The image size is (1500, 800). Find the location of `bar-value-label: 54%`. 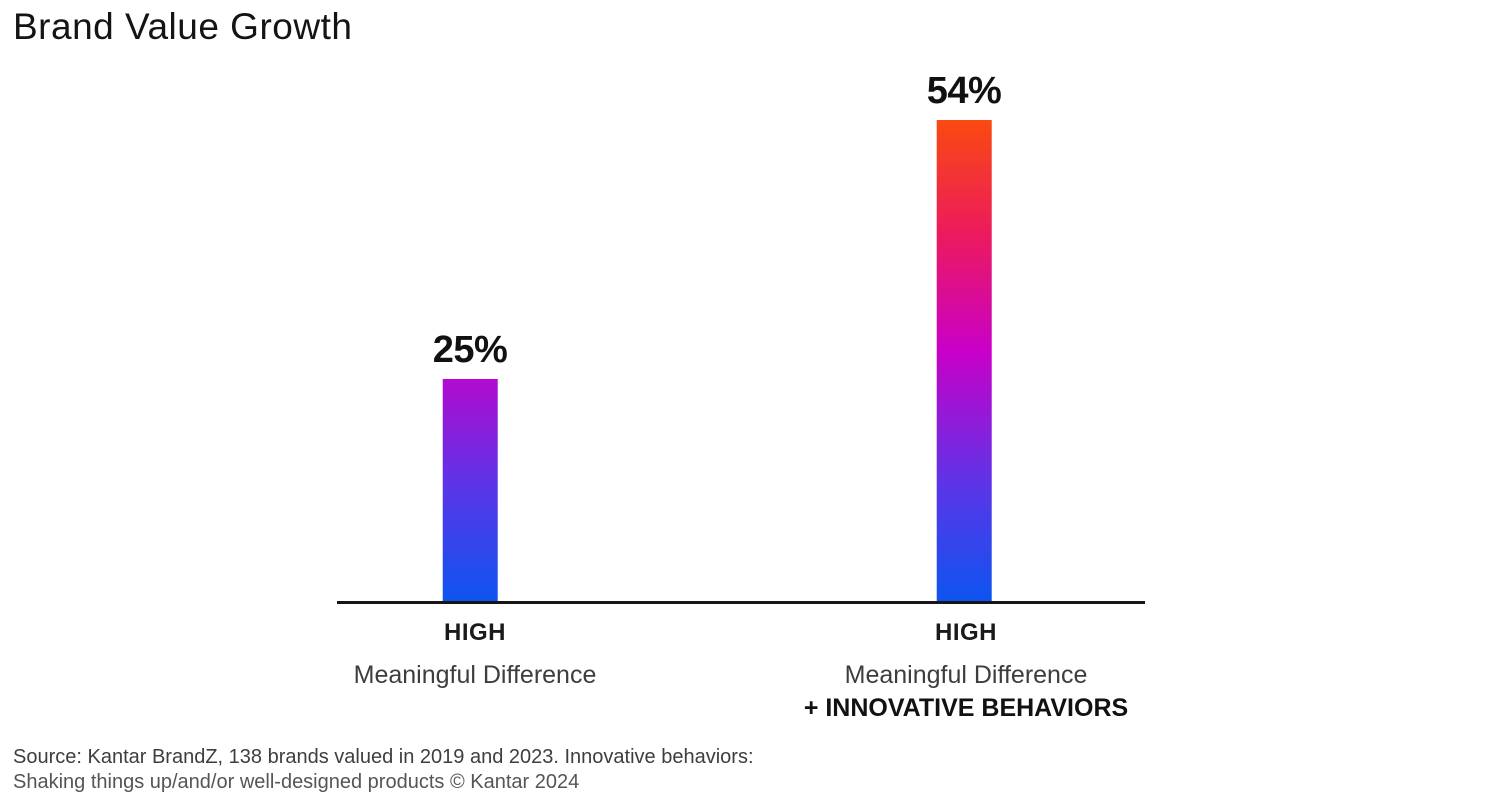

bar-value-label: 54% is located at coordinates (964, 91).